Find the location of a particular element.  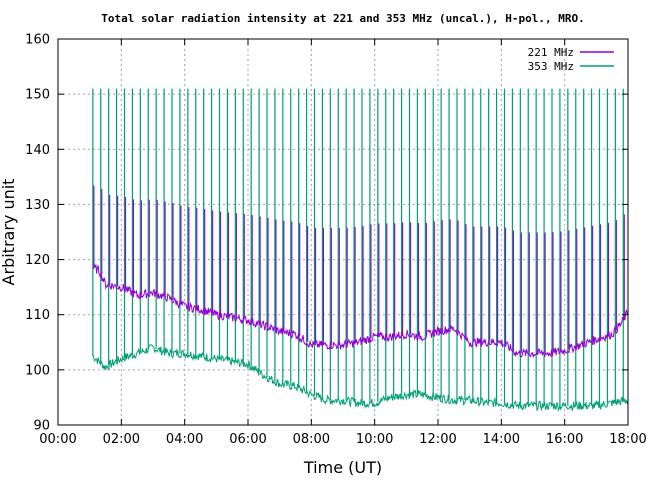

y-tick-label: 90 is located at coordinates (41, 426).